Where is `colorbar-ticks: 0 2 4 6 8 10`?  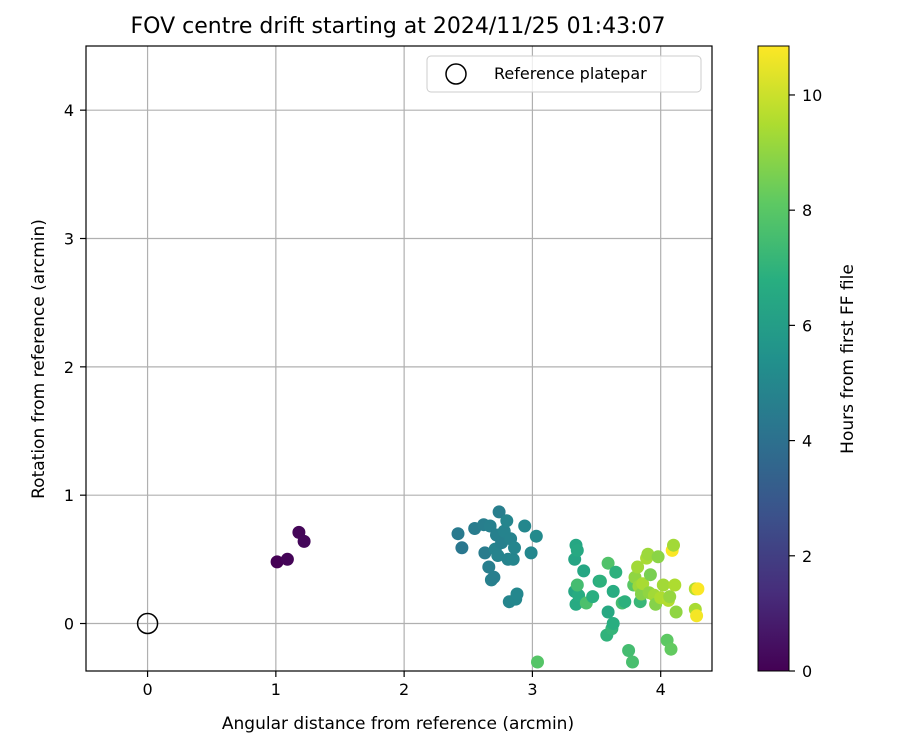
colorbar-ticks: 0 2 4 6 8 10 is located at coordinates (805, 383).